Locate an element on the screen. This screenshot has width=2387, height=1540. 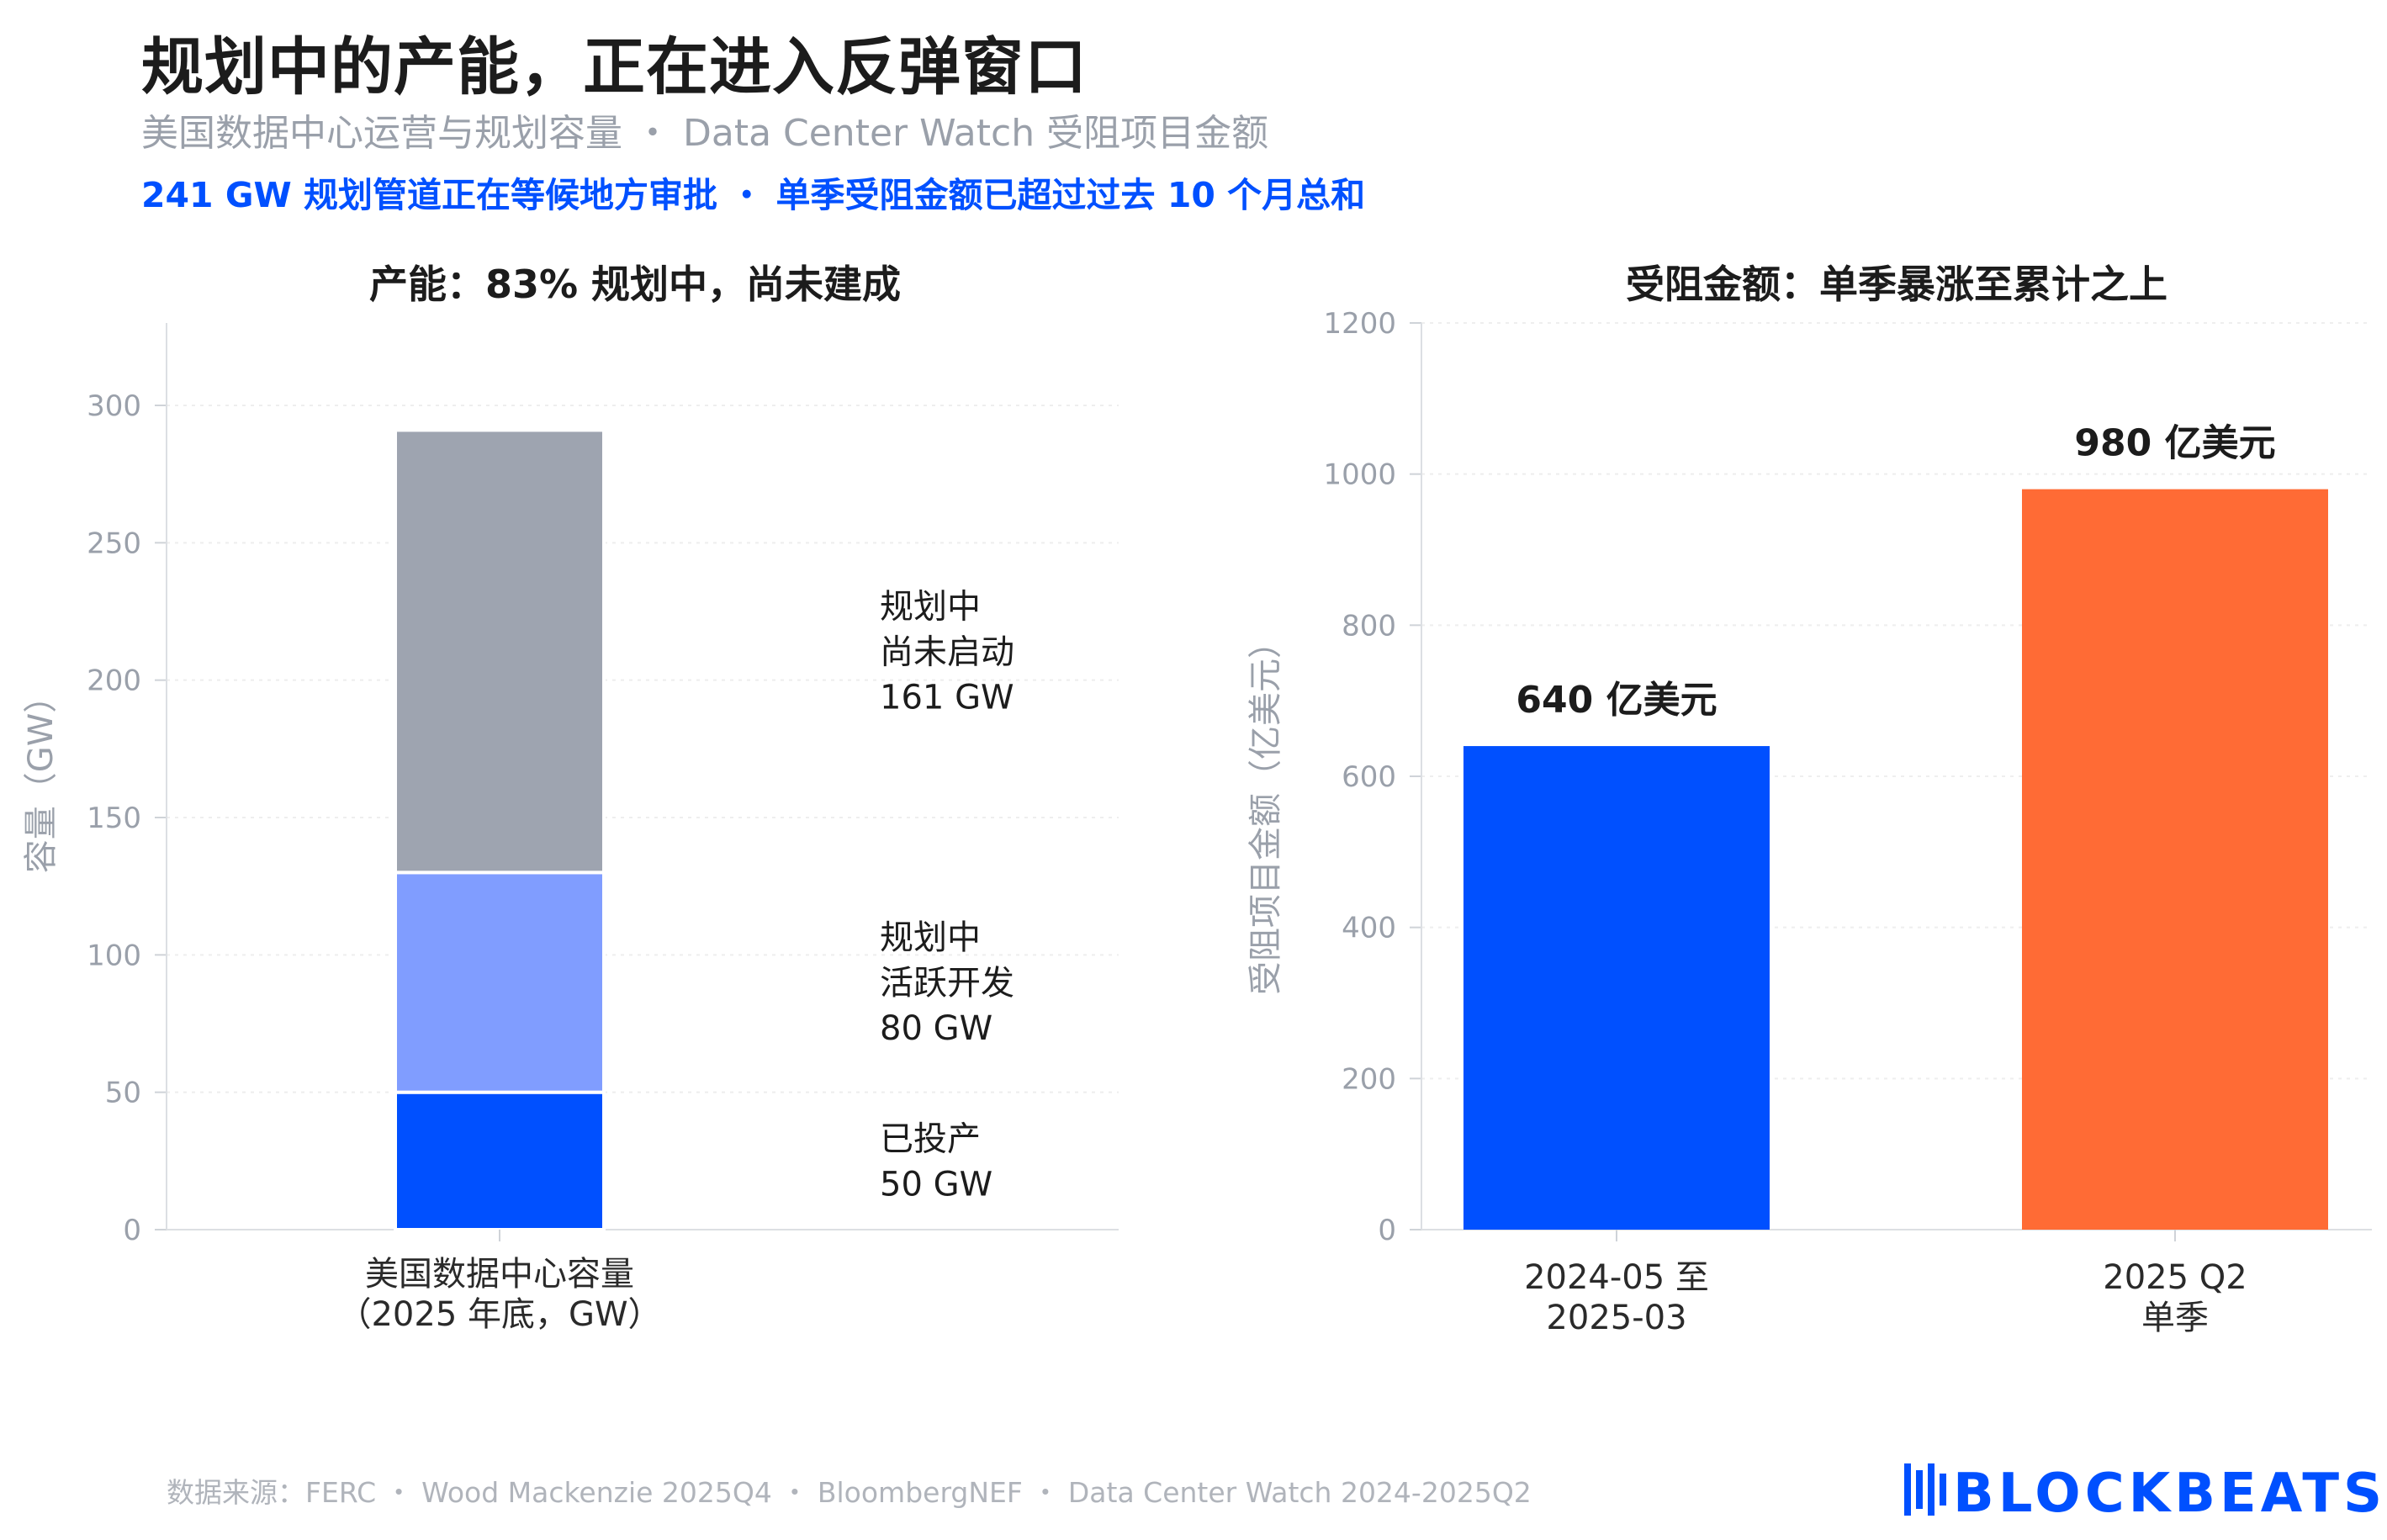
bar-value-label: 980 亿美元 is located at coordinates (2174, 444).